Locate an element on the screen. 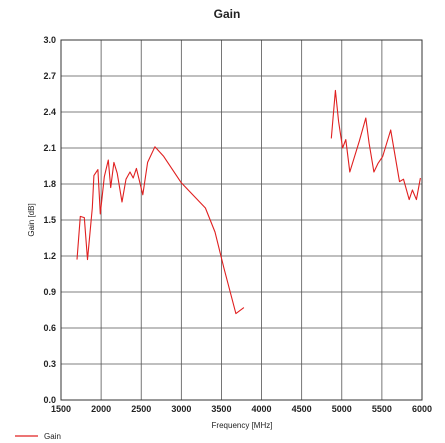 This screenshot has width=445, height=443. legend: Gain is located at coordinates (38, 436).